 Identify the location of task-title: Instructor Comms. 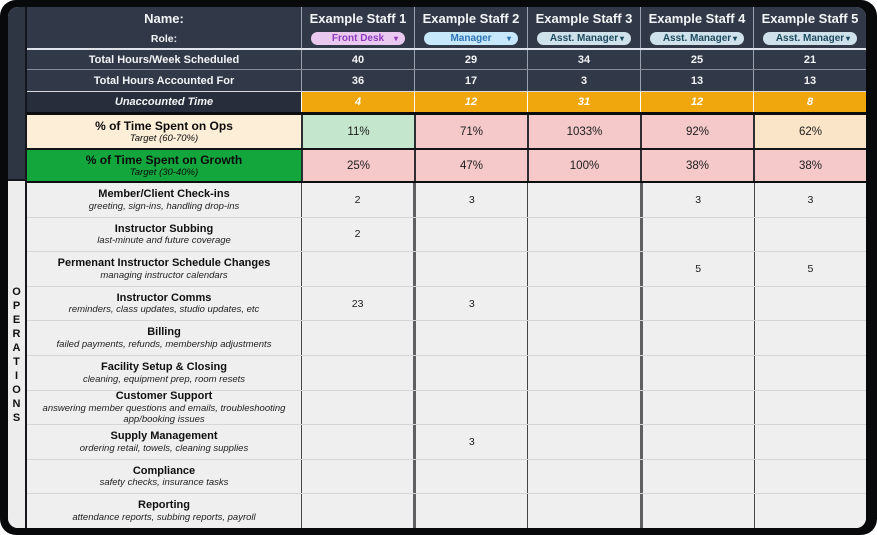
(164, 297).